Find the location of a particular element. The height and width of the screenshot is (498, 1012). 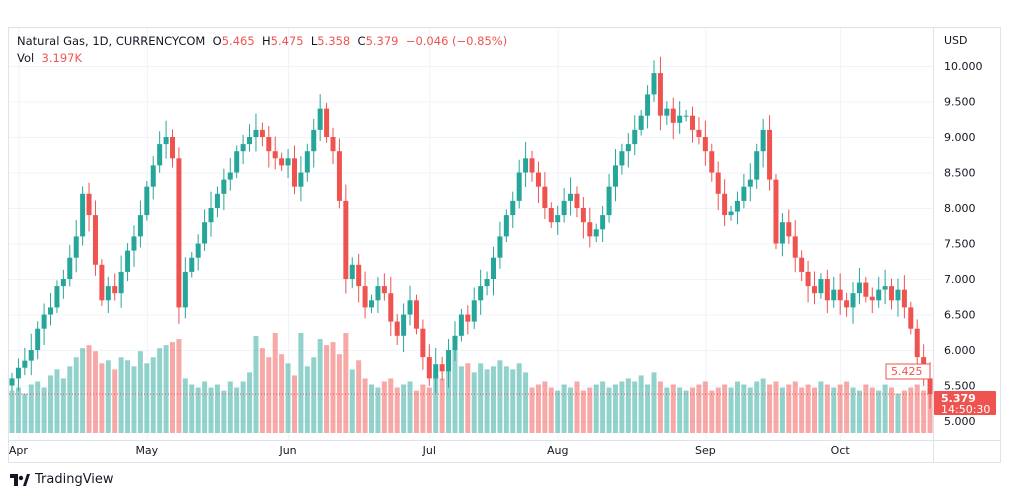

countdown-label: 14:50:30 is located at coordinates (965, 409).